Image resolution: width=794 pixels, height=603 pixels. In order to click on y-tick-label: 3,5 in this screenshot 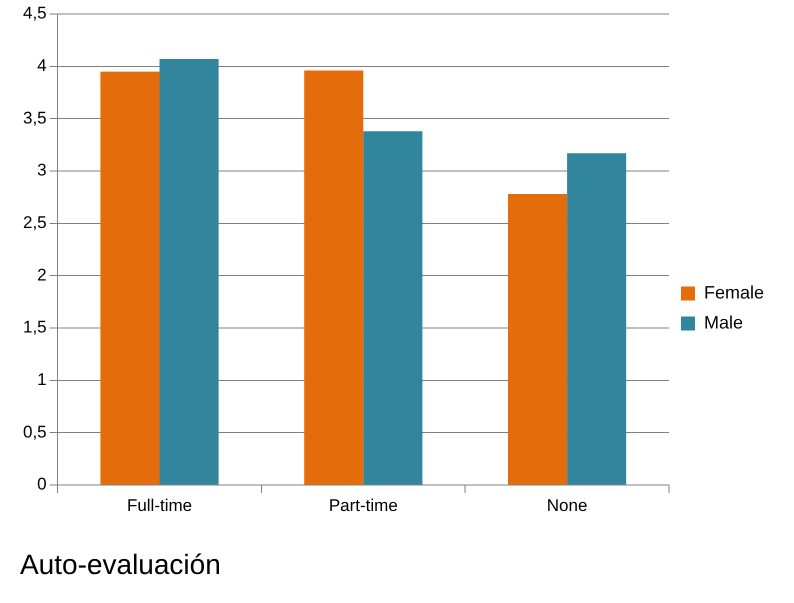, I will do `click(34, 118)`.